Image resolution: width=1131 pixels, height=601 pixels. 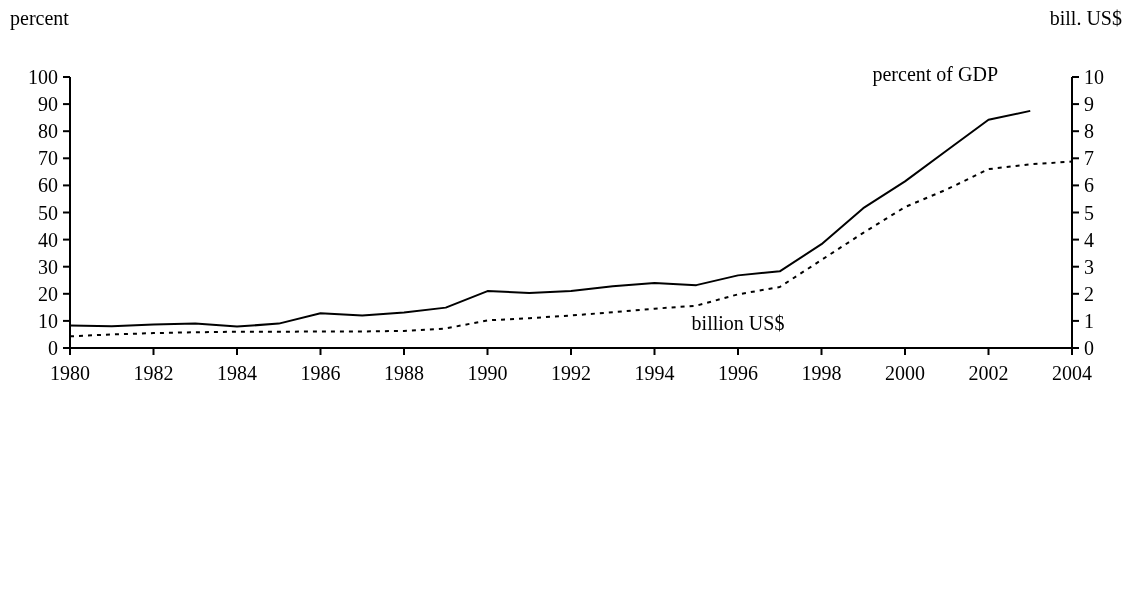 I want to click on x-tick-label: 1984, so click(x=237, y=373).